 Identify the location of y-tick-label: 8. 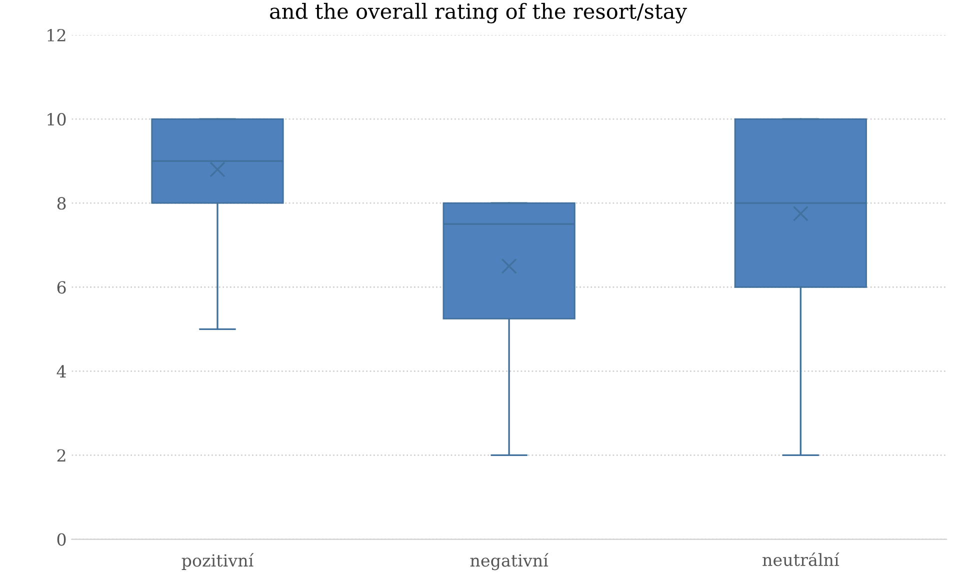
(61, 203).